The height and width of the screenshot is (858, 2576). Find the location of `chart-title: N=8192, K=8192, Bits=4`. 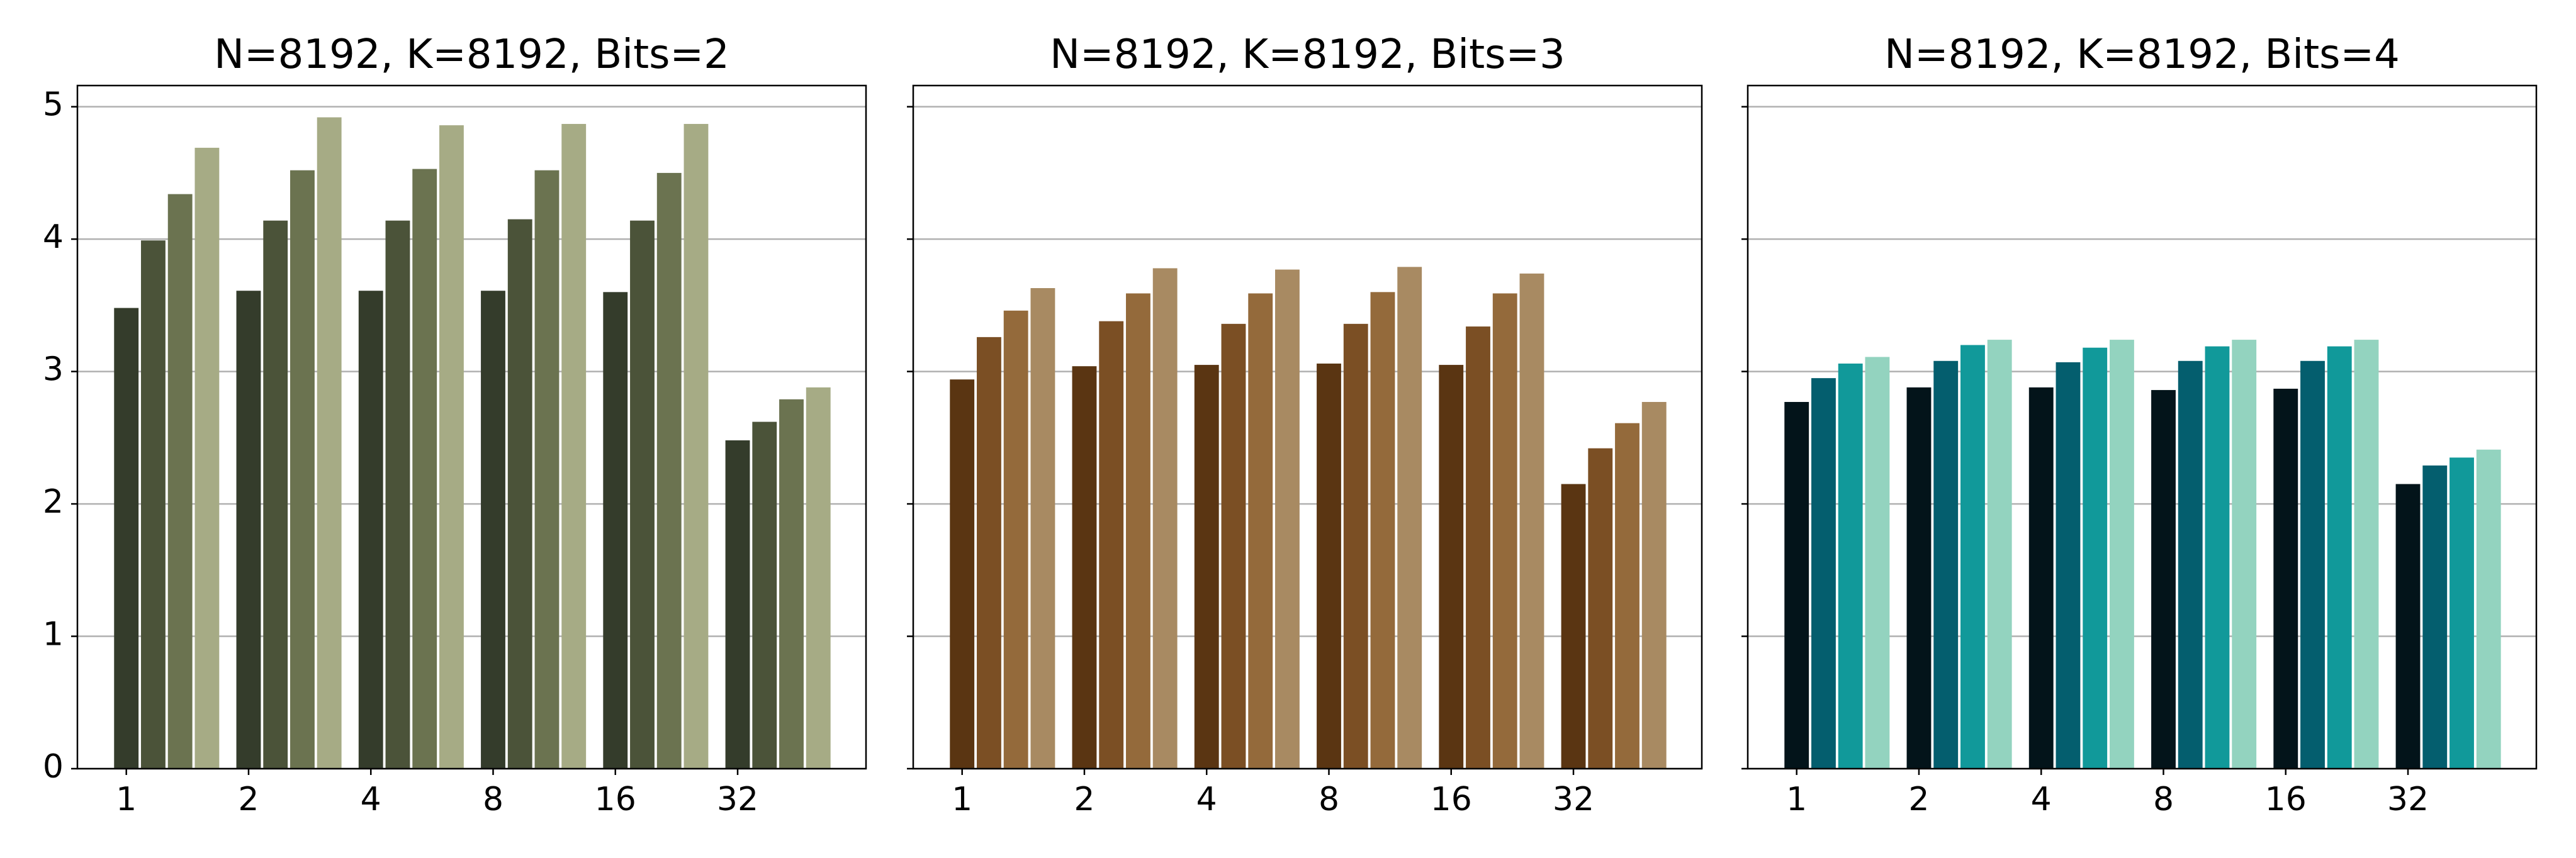

chart-title: N=8192, K=8192, Bits=4 is located at coordinates (2142, 54).